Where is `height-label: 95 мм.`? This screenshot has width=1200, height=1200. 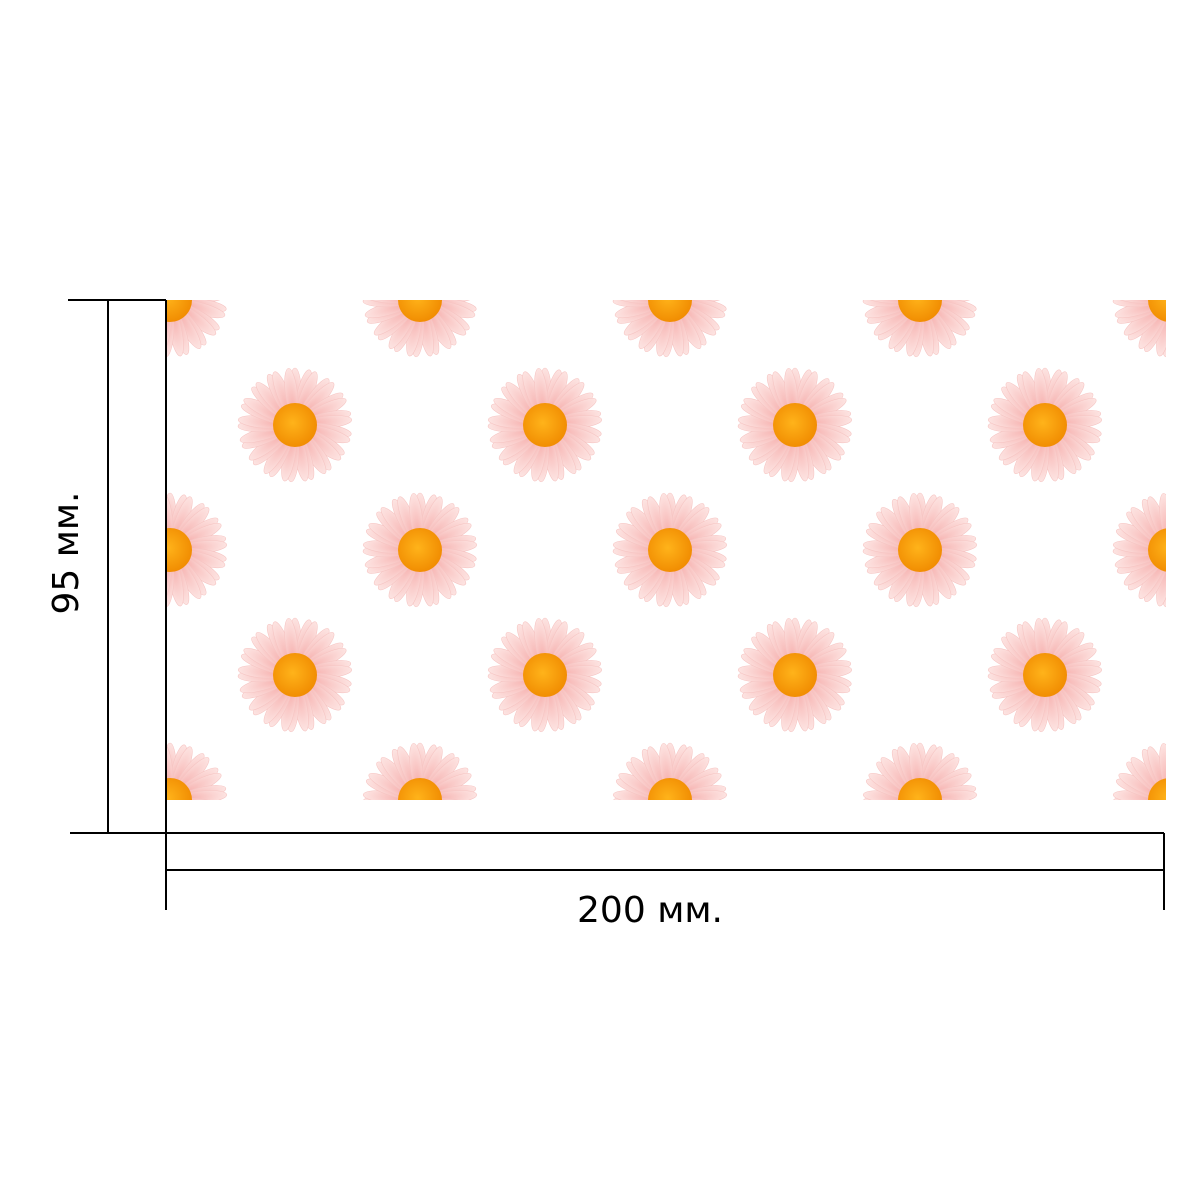
height-label: 95 мм. is located at coordinates (66, 552).